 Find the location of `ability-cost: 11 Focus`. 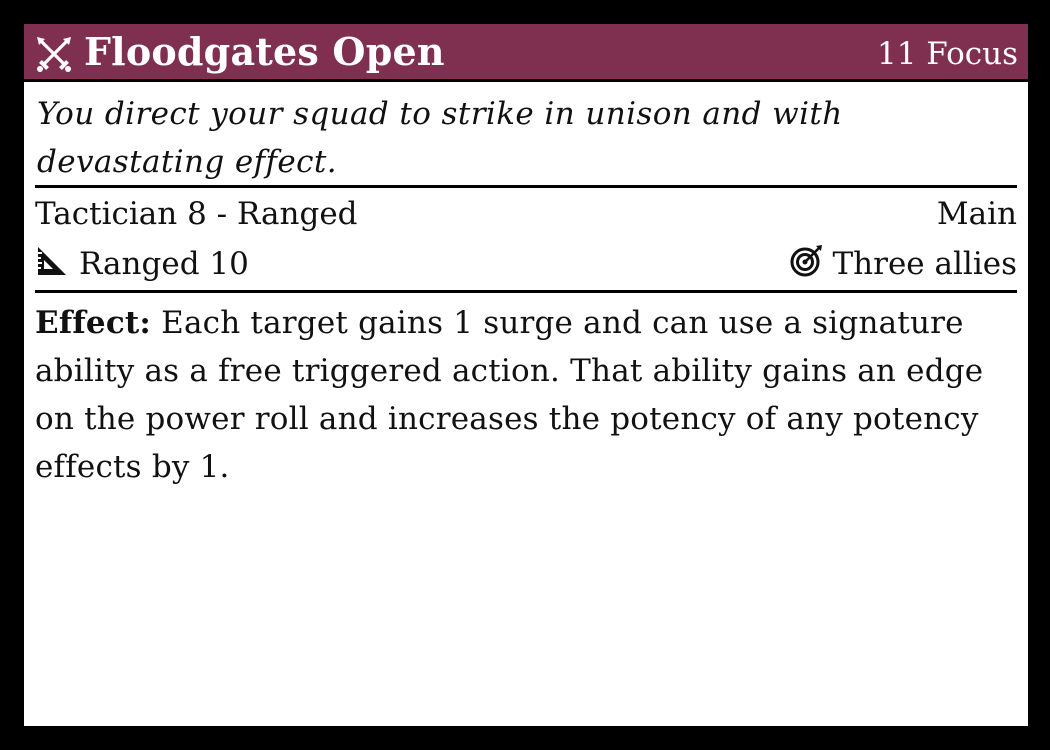

ability-cost: 11 Focus is located at coordinates (947, 54).